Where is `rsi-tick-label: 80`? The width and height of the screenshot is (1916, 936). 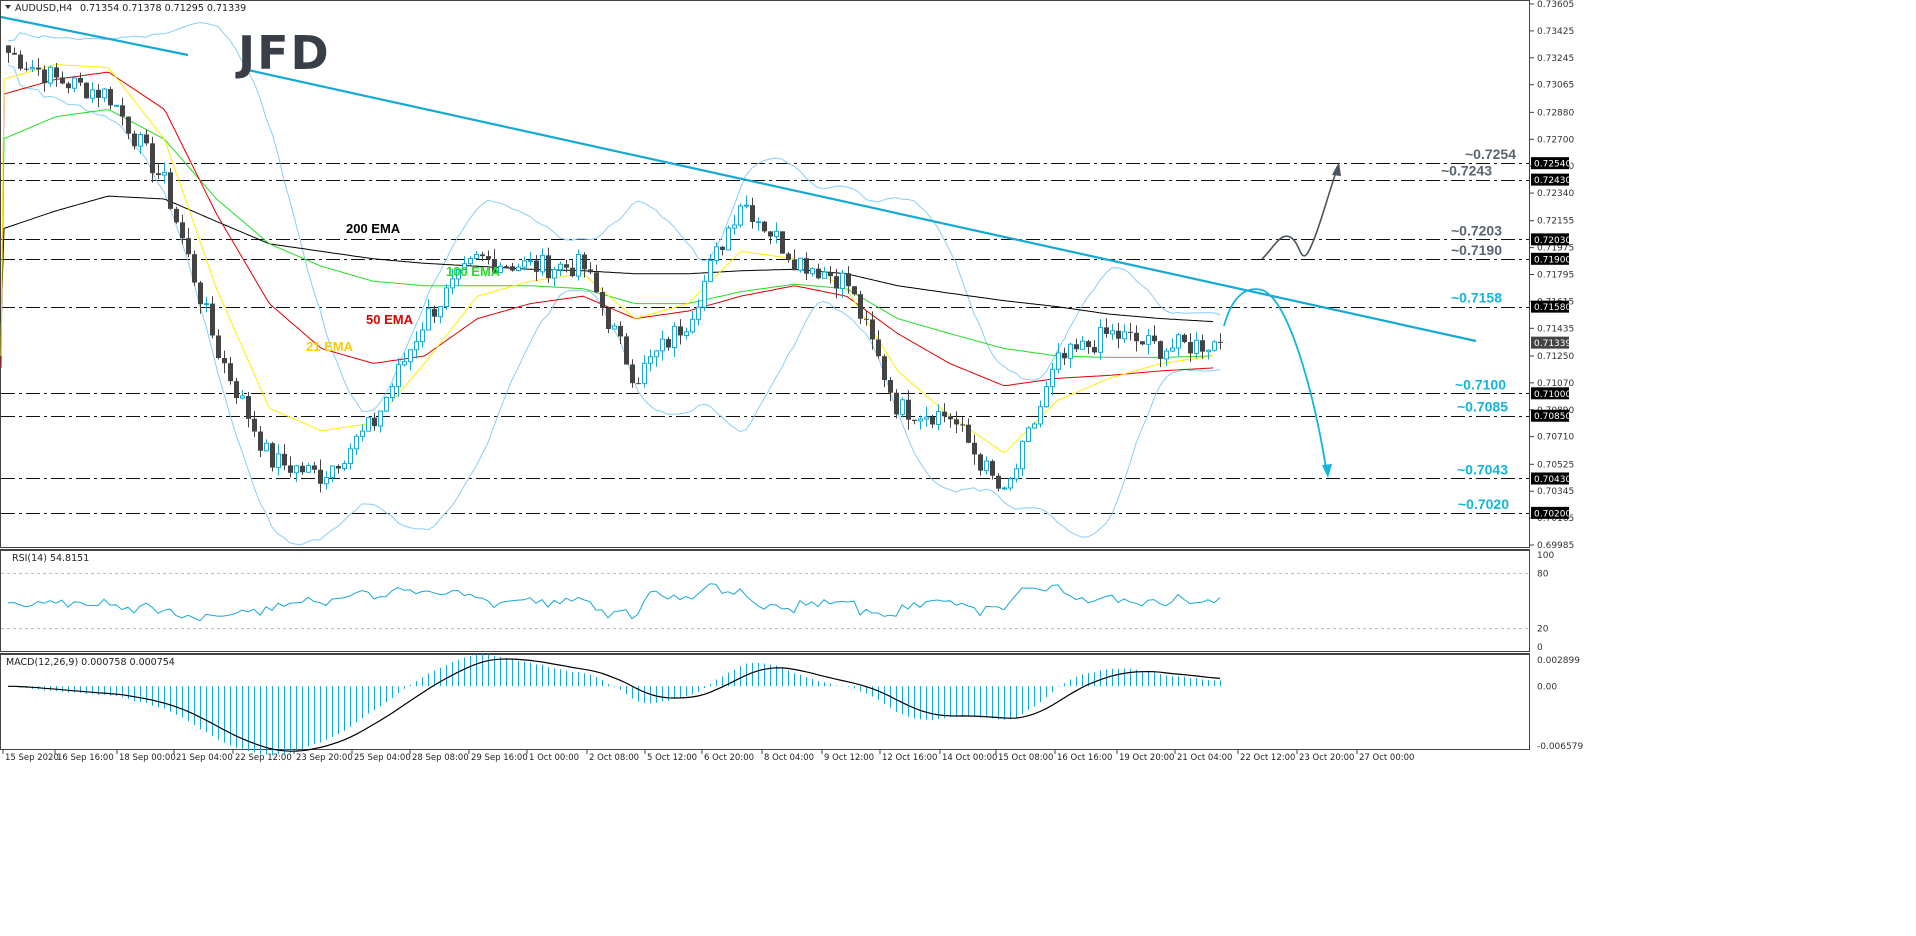
rsi-tick-label: 80 is located at coordinates (1543, 574).